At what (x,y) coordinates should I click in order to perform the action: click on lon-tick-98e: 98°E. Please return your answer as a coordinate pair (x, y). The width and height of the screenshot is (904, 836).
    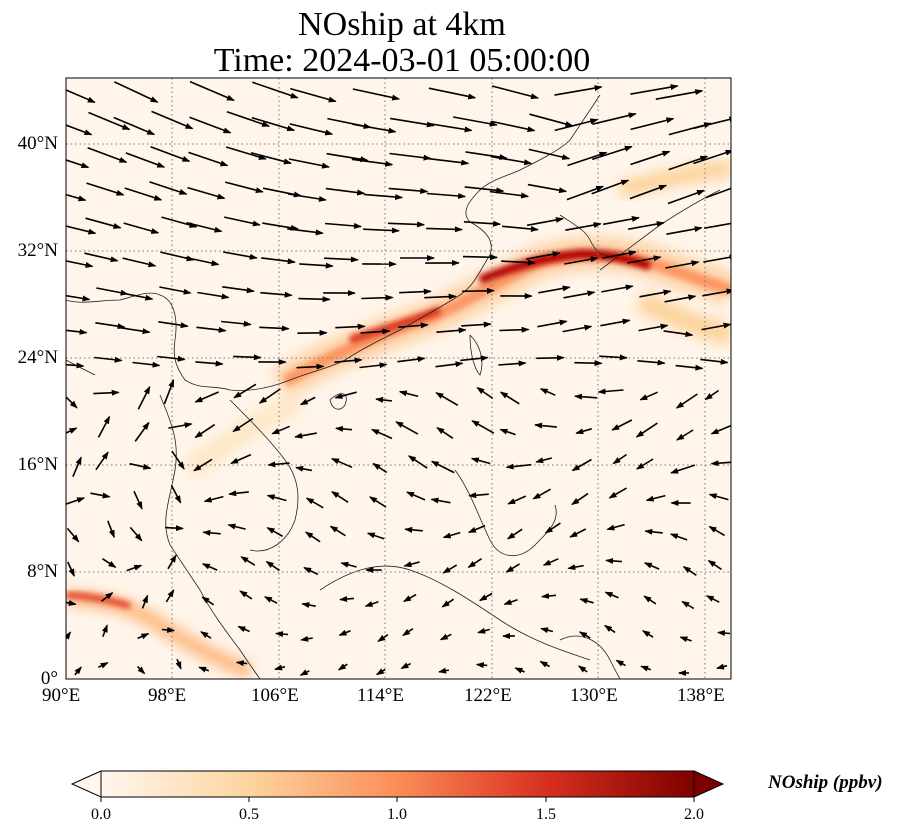
    Looking at the image, I should click on (167, 695).